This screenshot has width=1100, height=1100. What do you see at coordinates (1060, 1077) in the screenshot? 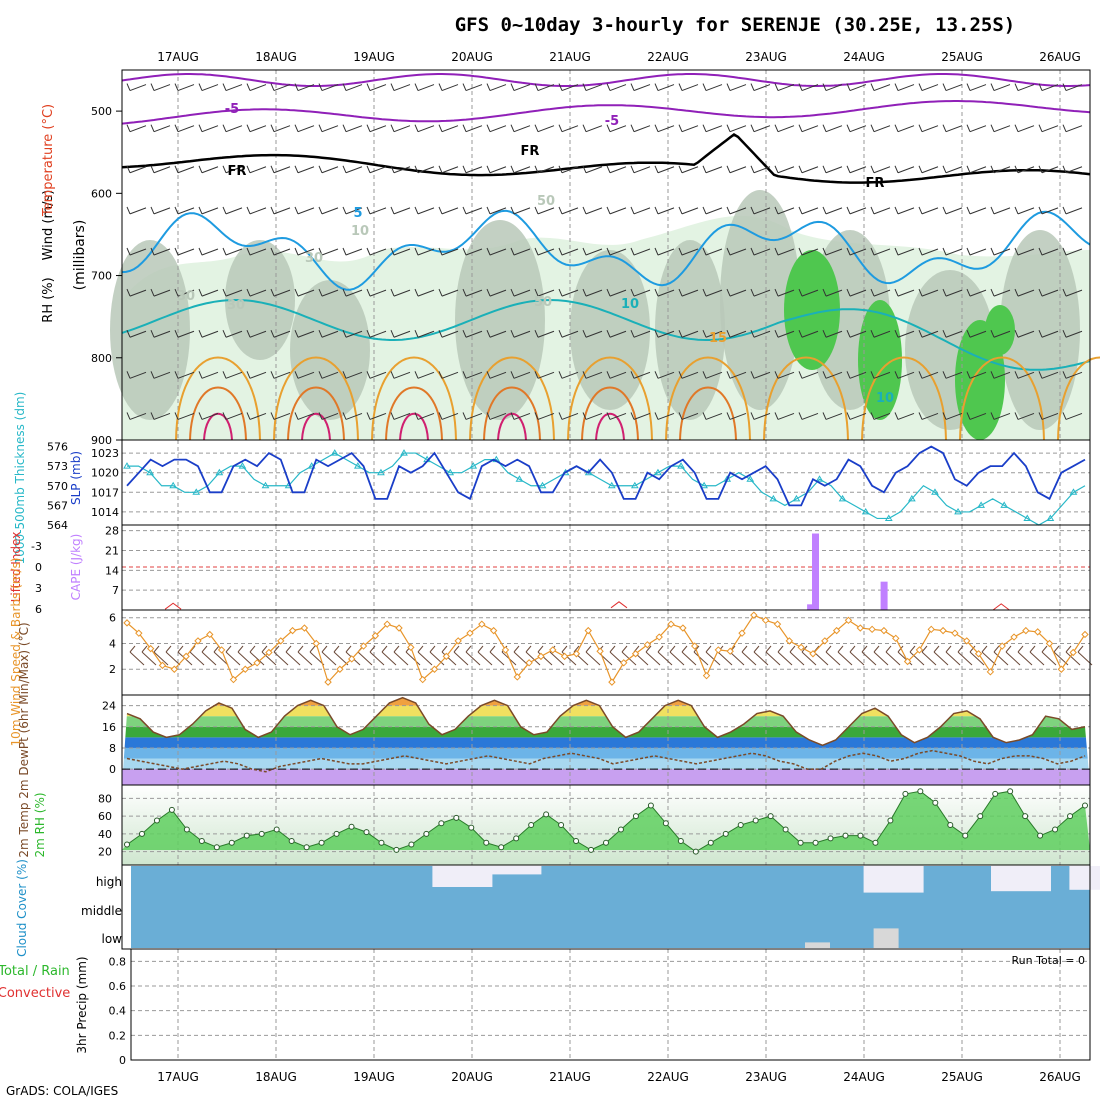
I see `date-label-bottom: 26AUG` at bounding box center [1060, 1077].